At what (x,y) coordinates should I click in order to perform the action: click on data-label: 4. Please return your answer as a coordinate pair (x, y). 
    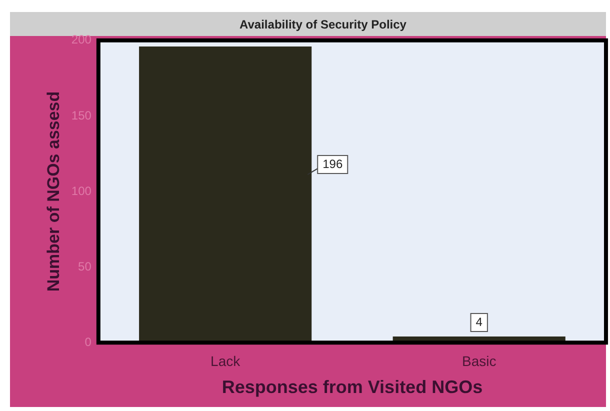
    Looking at the image, I should click on (479, 321).